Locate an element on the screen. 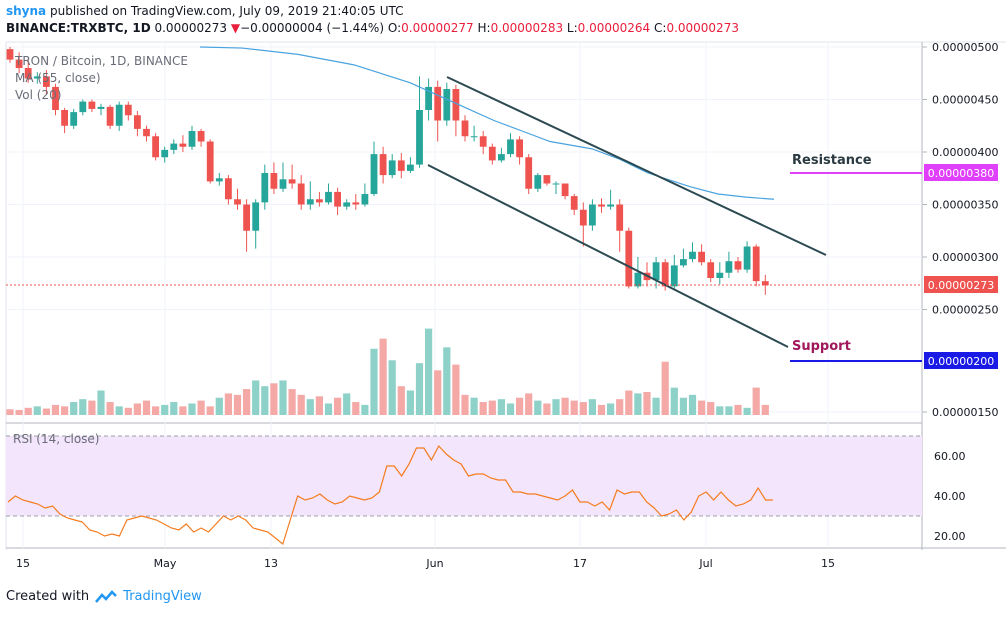 The image size is (1006, 620). low-value: 0.00000264 is located at coordinates (614, 28).